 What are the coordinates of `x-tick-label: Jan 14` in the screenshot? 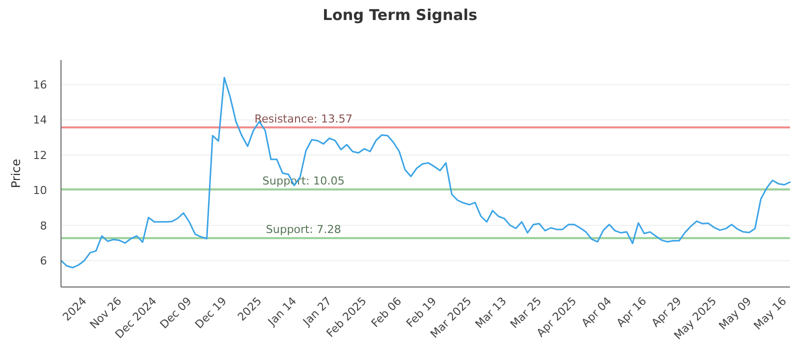 It's located at (282, 311).